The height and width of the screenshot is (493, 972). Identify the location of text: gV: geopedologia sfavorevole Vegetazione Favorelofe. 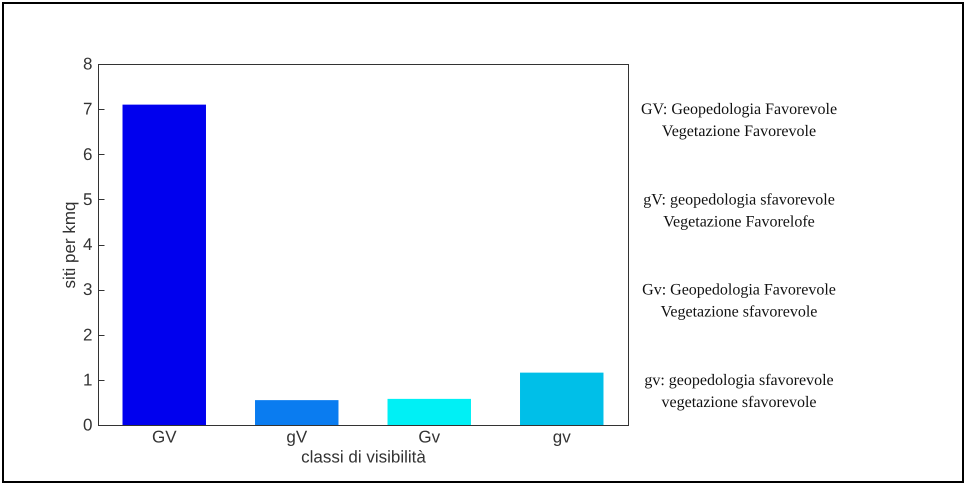
(739, 210).